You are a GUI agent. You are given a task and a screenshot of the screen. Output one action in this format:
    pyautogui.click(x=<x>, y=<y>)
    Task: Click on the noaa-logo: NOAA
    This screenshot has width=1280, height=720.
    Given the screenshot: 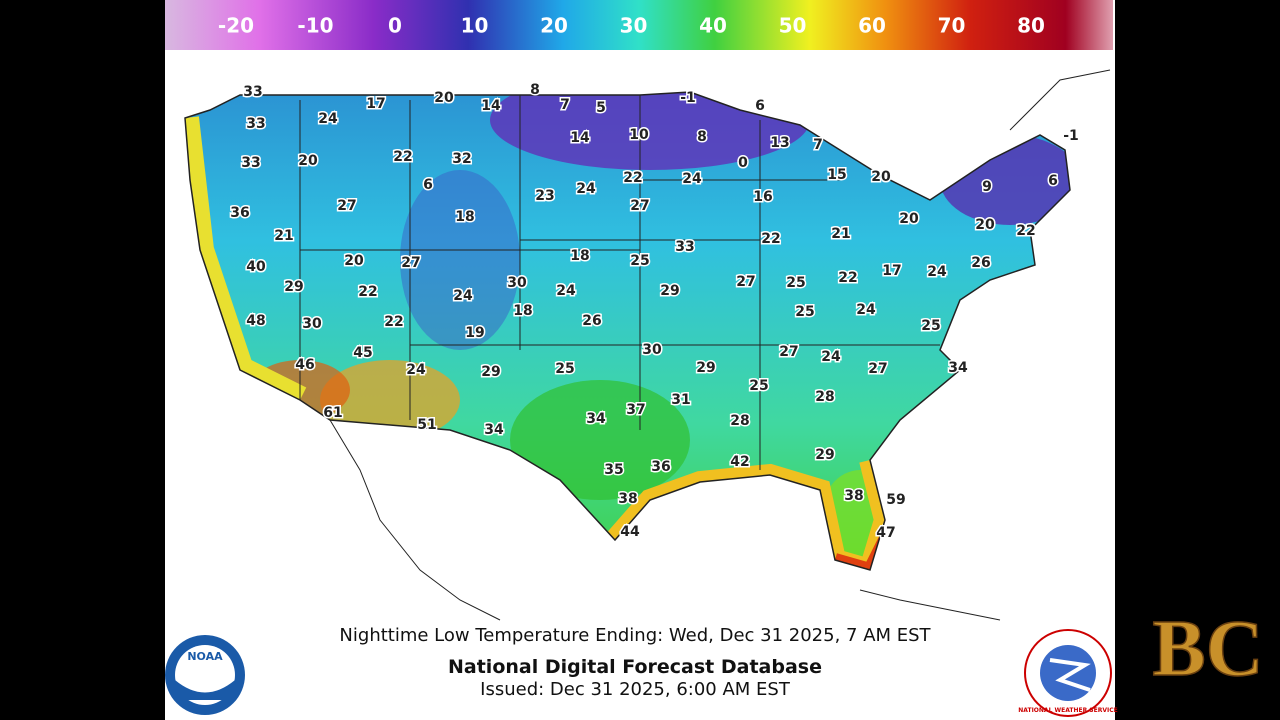 What is the action you would take?
    pyautogui.click(x=205, y=675)
    